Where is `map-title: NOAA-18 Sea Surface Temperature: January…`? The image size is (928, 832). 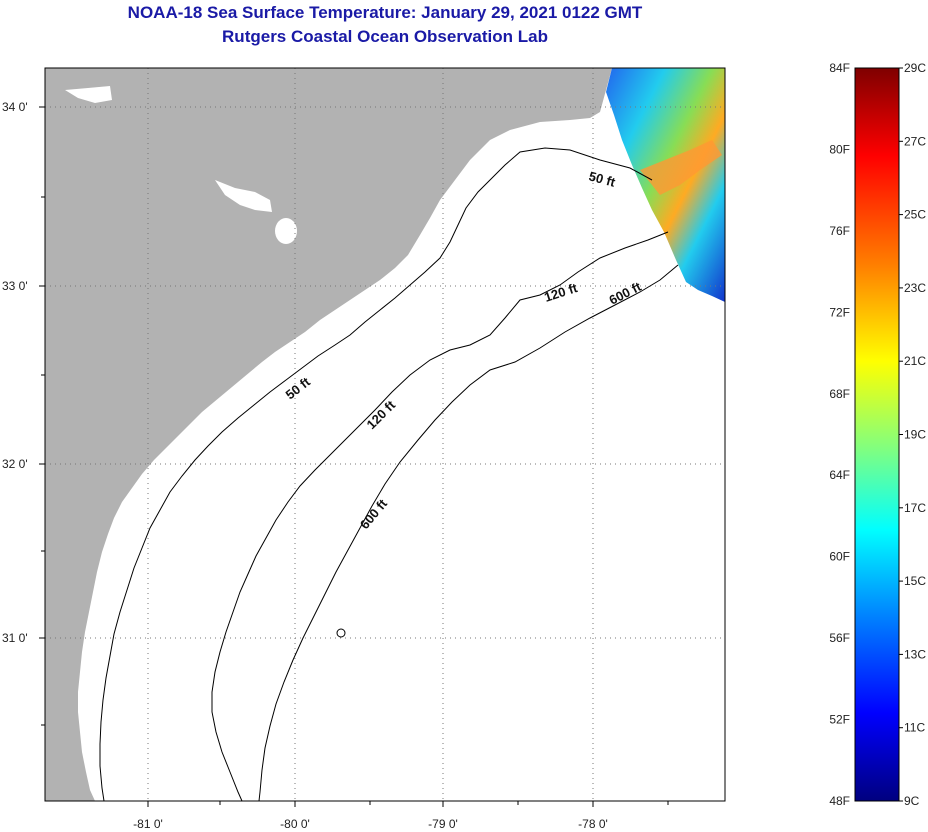
map-title: NOAA-18 Sea Surface Temperature: January… is located at coordinates (385, 12).